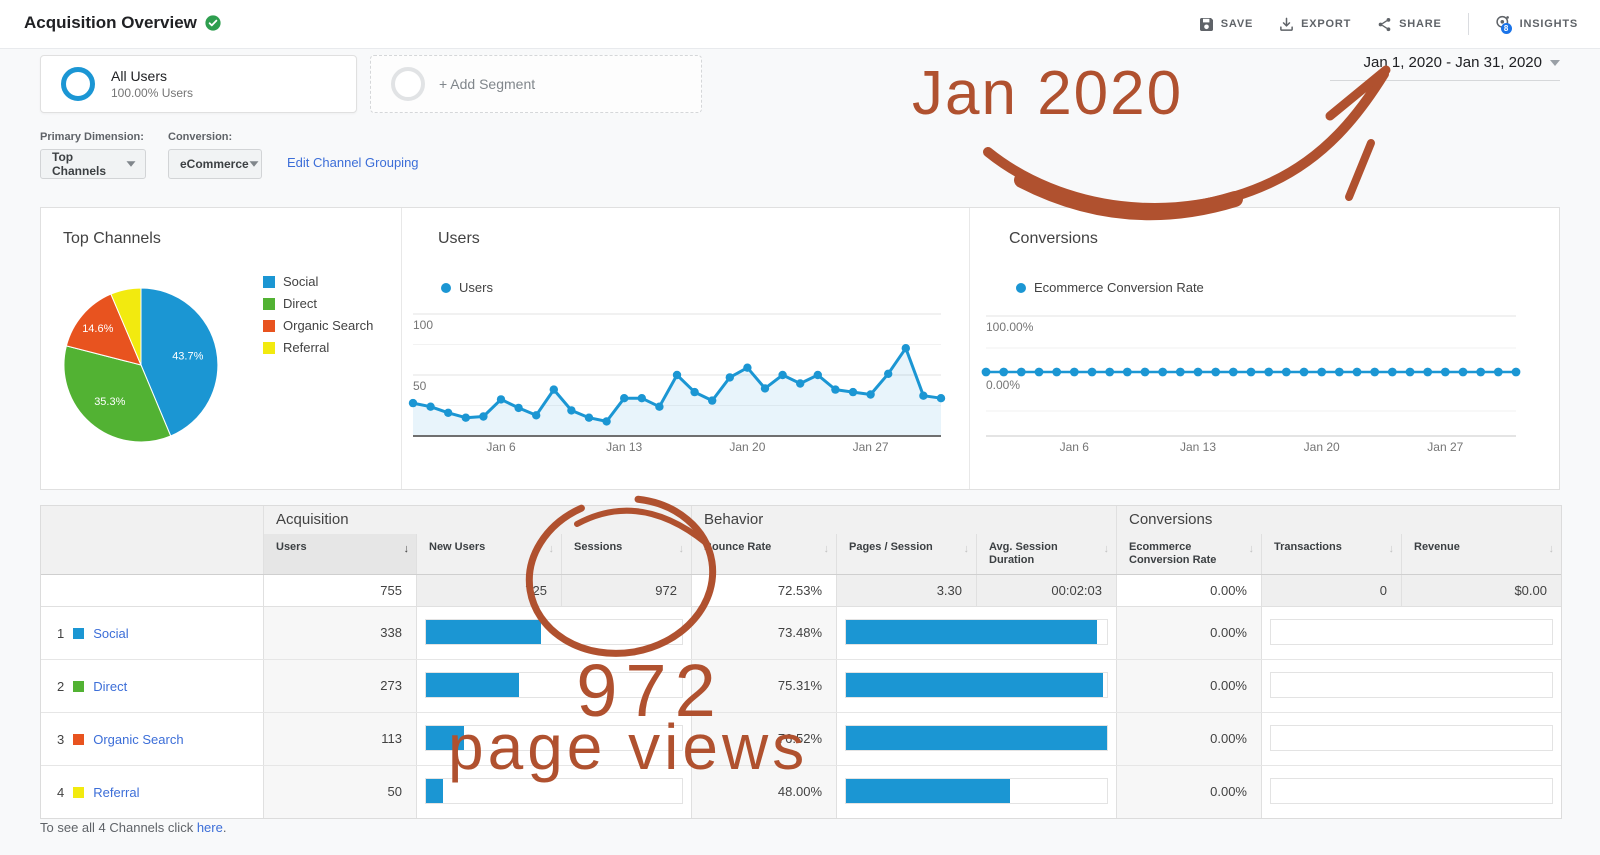 Image resolution: width=1600 pixels, height=855 pixels. What do you see at coordinates (459, 238) in the screenshot?
I see `users-chart-title: Users` at bounding box center [459, 238].